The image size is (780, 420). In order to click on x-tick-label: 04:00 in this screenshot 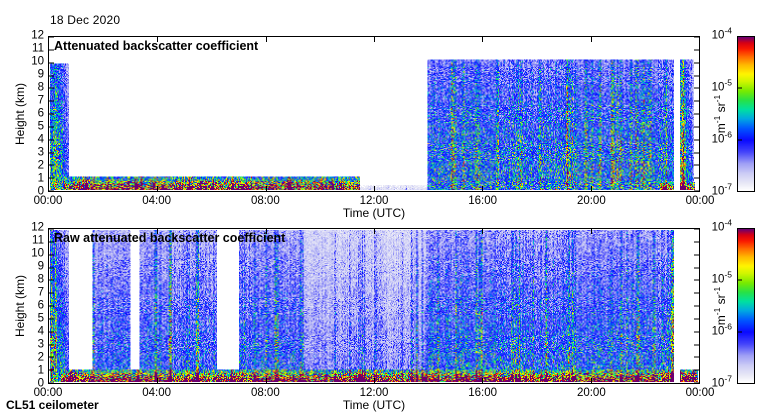, I will do `click(157, 393)`.